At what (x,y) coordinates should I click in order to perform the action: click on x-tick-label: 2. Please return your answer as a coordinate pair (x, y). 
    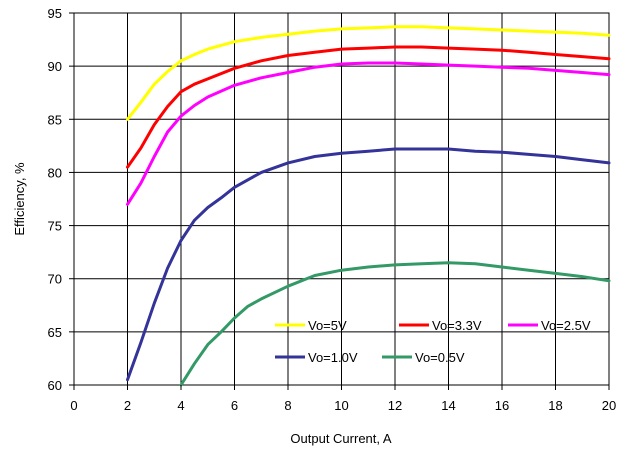
    Looking at the image, I should click on (127, 405).